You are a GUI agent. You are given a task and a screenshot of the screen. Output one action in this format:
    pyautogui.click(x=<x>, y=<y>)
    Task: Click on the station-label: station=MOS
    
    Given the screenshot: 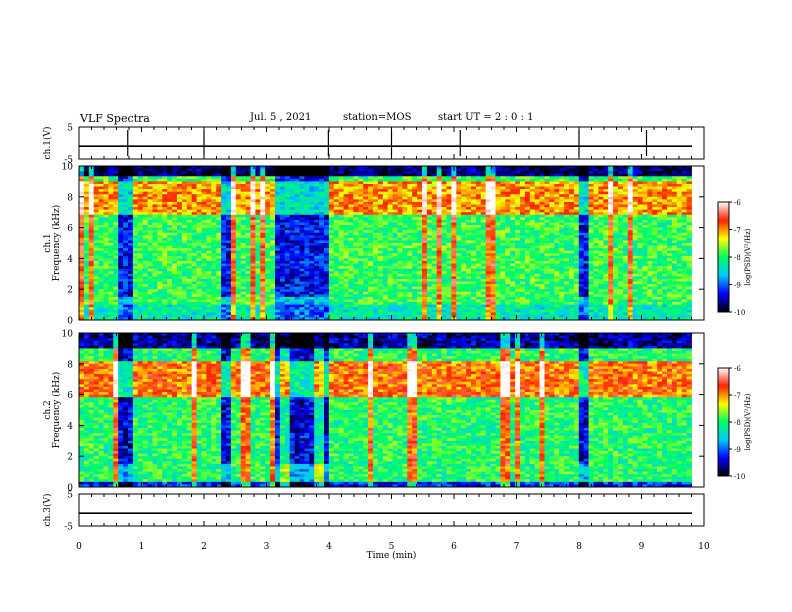 What is the action you would take?
    pyautogui.click(x=377, y=117)
    